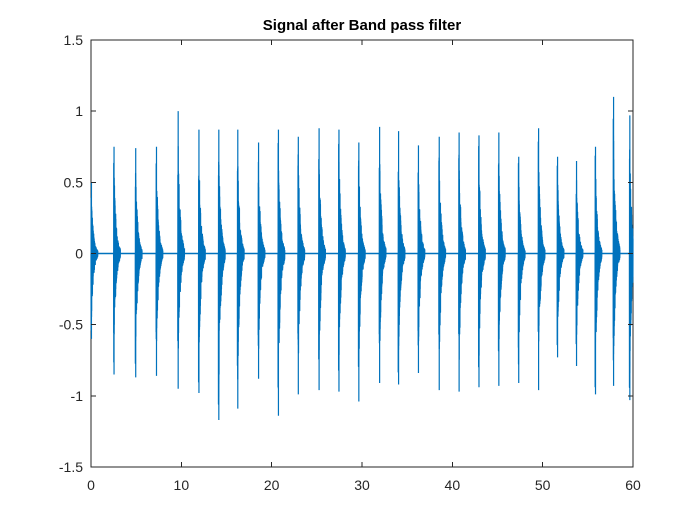 The width and height of the screenshot is (700, 525). What do you see at coordinates (74, 182) in the screenshot?
I see `y-tick-label: 0.5` at bounding box center [74, 182].